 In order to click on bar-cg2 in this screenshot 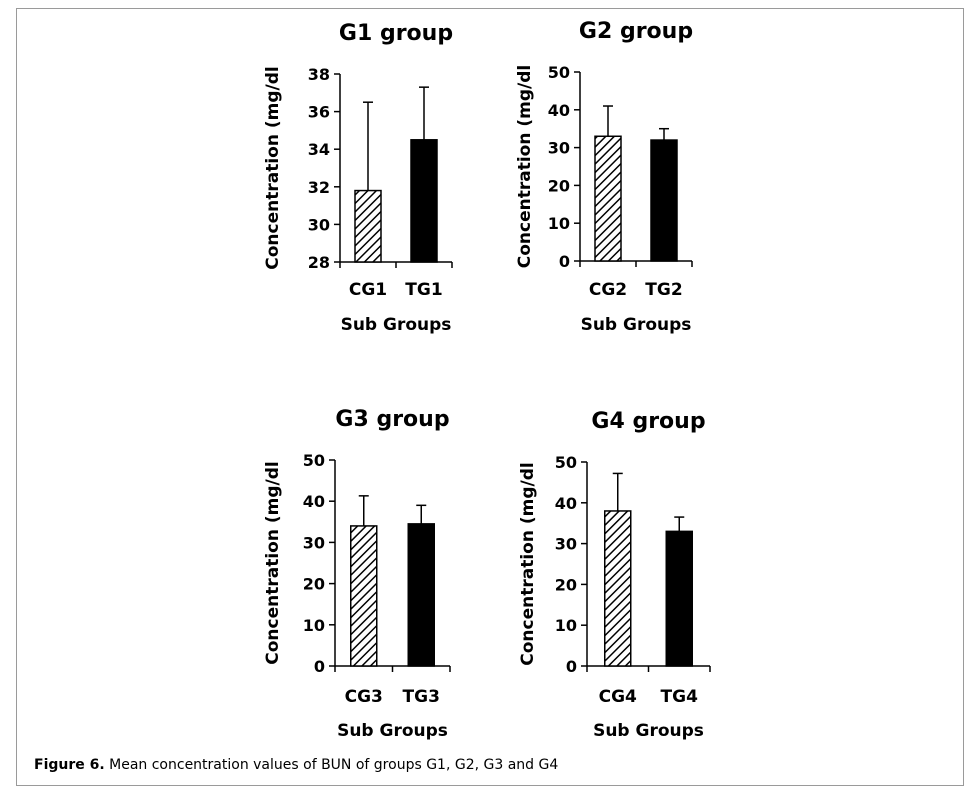, I will do `click(608, 198)`.